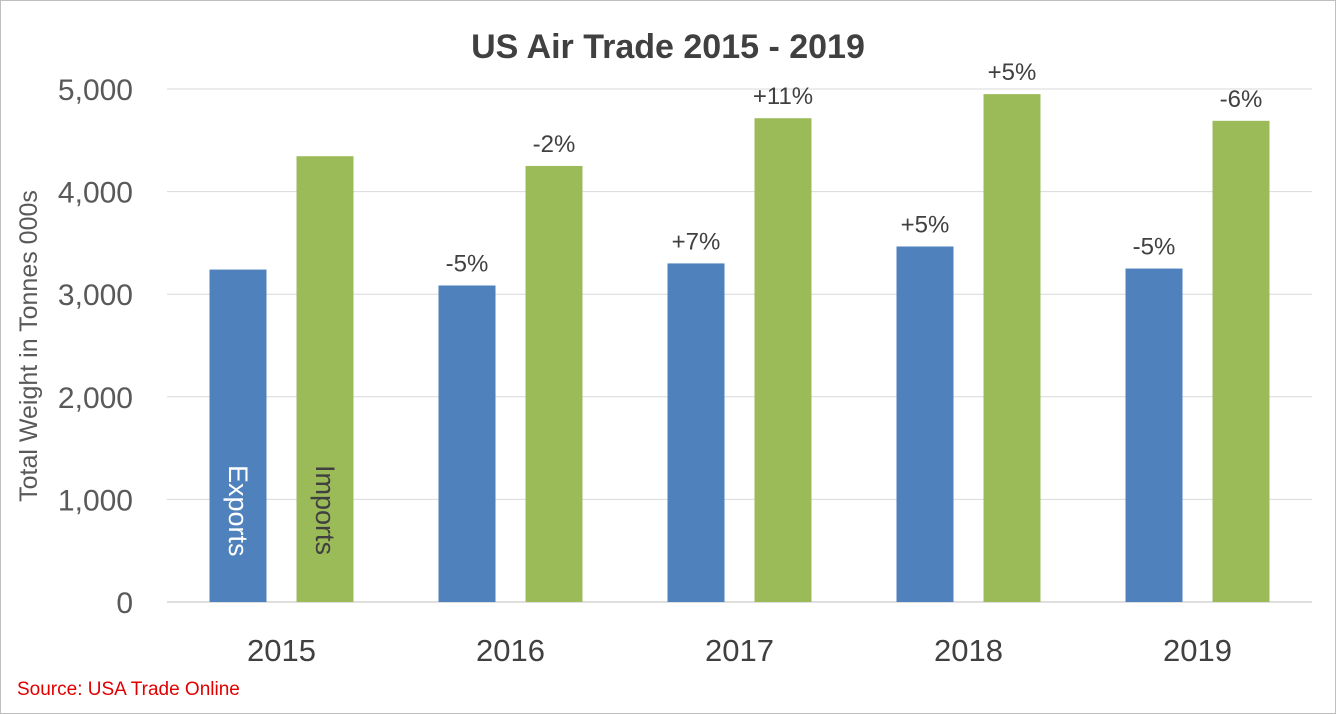 The height and width of the screenshot is (714, 1336). I want to click on exports-change-label-2016: -5%, so click(467, 263).